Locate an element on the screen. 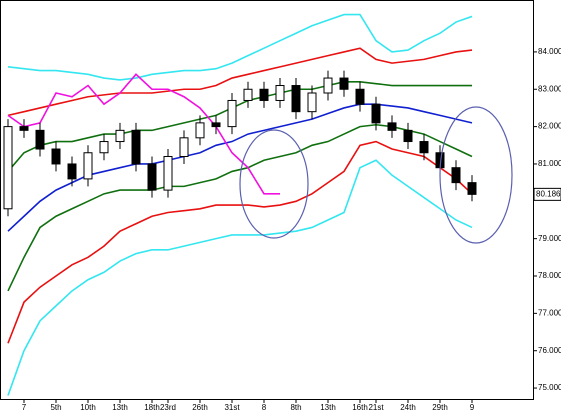 The width and height of the screenshot is (561, 419). y-tick-label: 81.000 is located at coordinates (549, 163).